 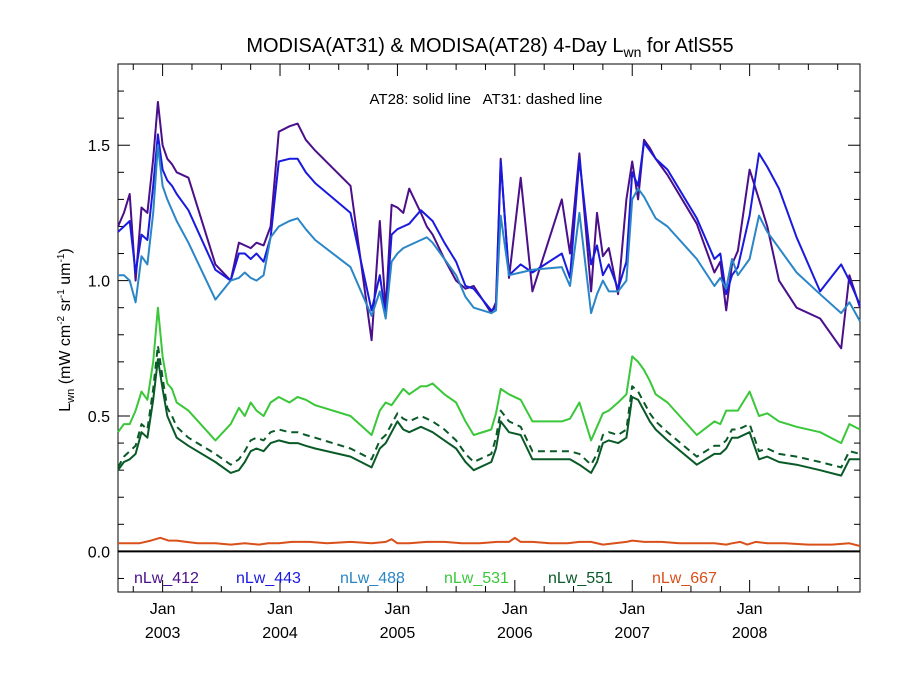 What do you see at coordinates (65, 276) in the screenshot?
I see `y-axis-label-part: um` at bounding box center [65, 276].